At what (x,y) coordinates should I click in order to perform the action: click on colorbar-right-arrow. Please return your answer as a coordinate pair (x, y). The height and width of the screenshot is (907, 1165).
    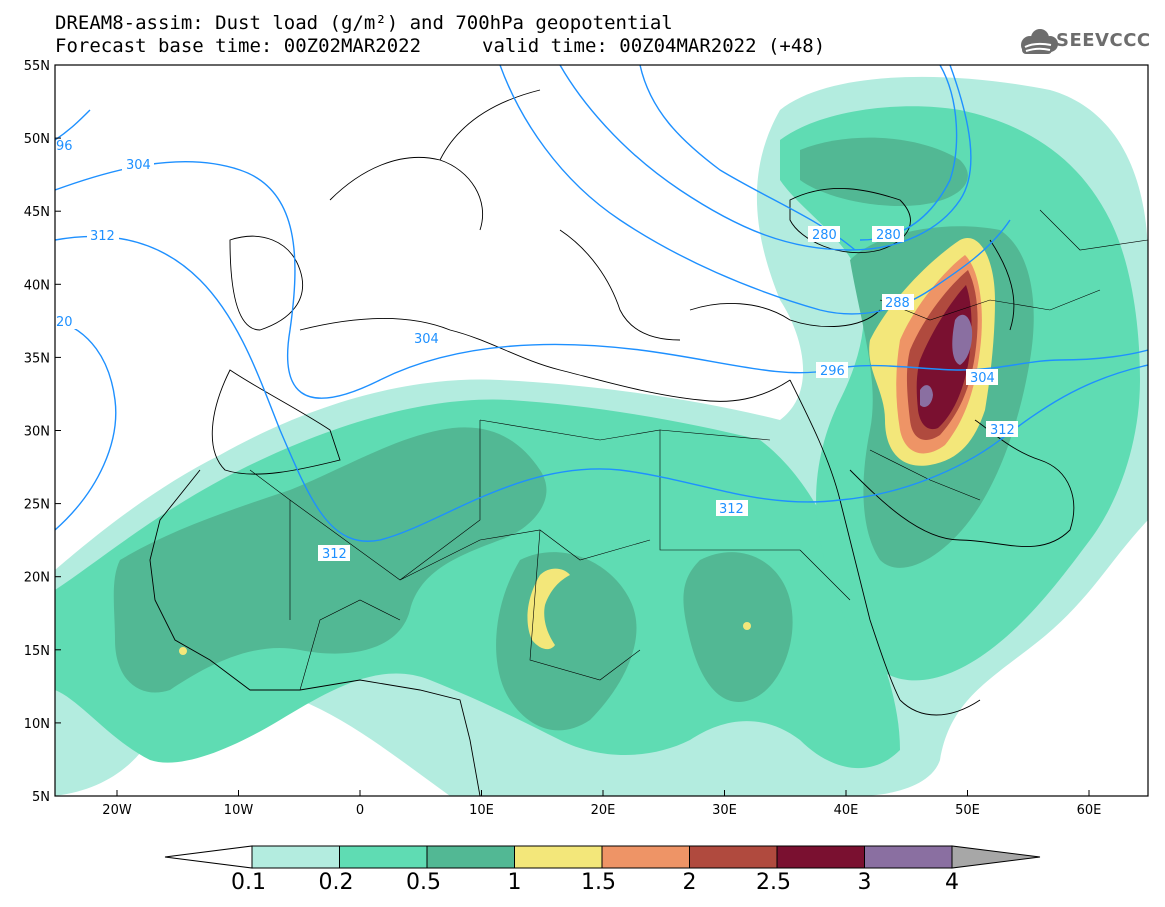
    Looking at the image, I should click on (996, 857).